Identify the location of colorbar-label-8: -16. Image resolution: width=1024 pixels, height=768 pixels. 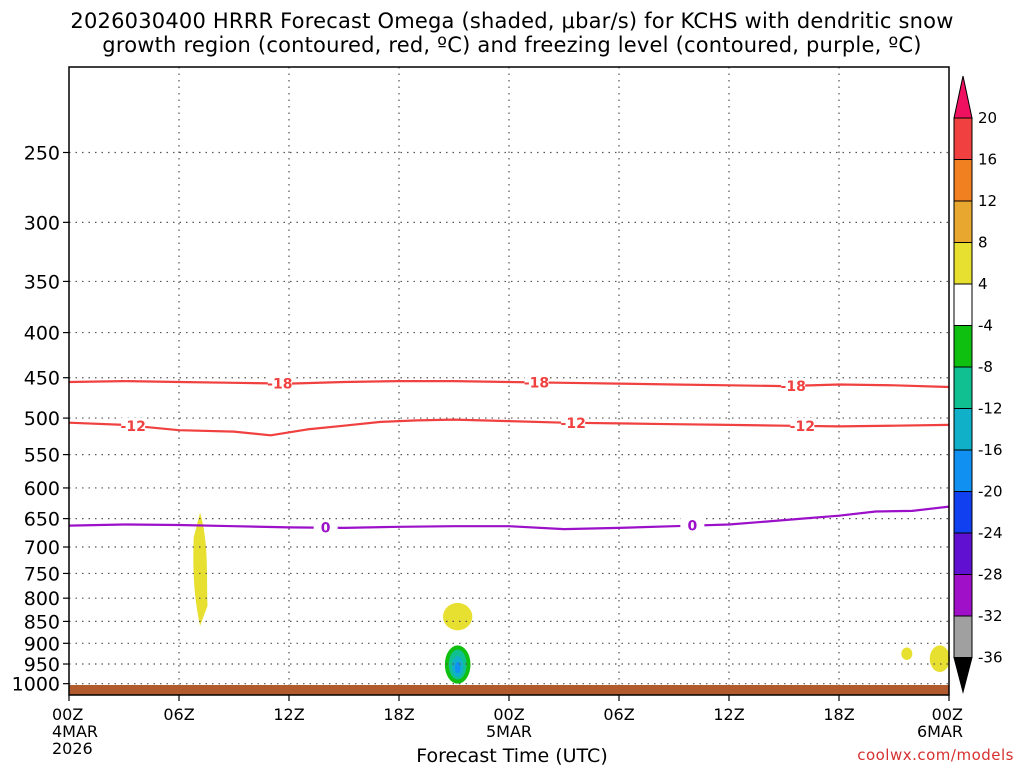
(990, 450).